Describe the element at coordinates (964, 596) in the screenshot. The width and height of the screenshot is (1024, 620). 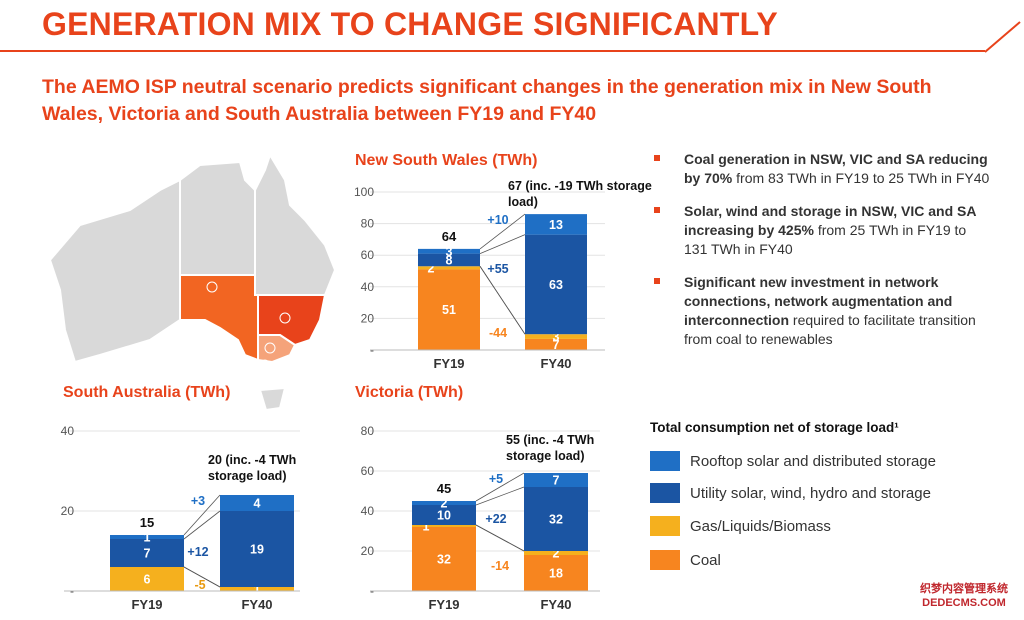
I see `watermark: 织梦内容管理系统 DEDECMS.COM` at that location.